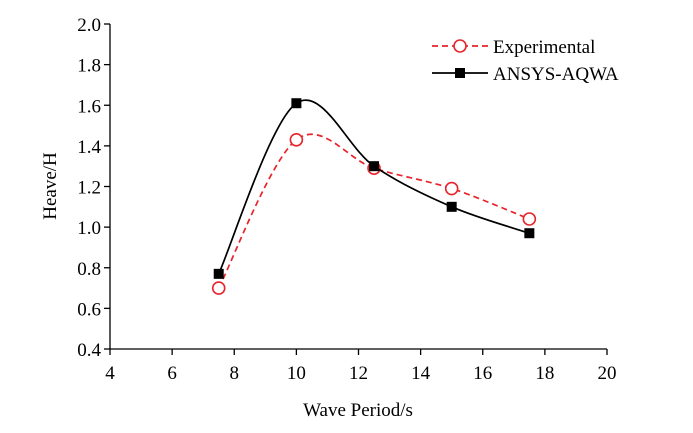  I want to click on y-tick-label: 1.6, so click(89, 106).